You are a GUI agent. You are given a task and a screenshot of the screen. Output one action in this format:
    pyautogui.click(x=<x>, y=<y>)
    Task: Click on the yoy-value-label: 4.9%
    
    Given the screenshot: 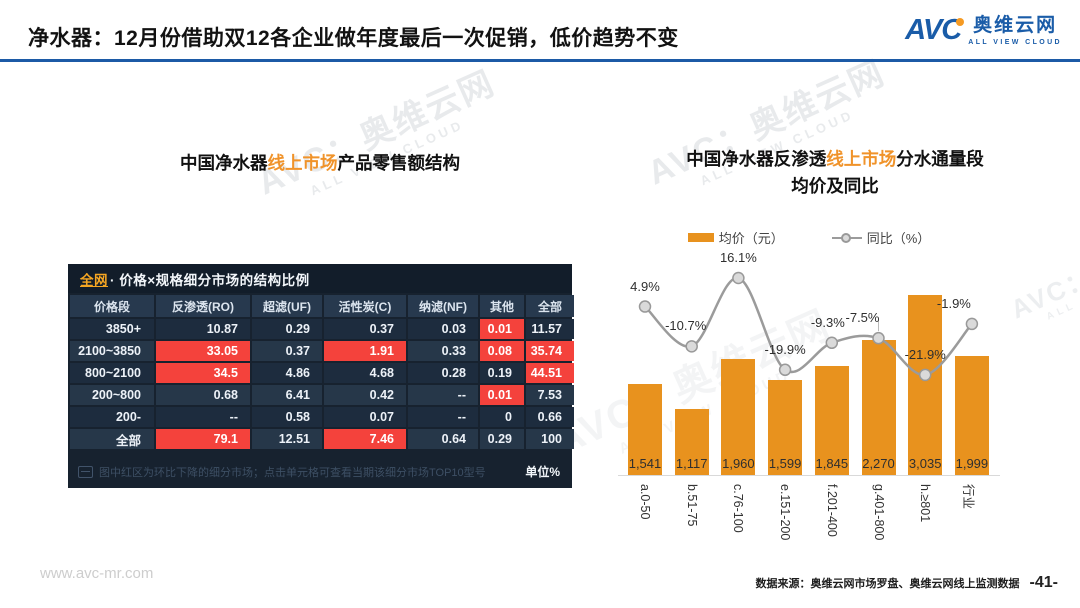 What is the action you would take?
    pyautogui.click(x=645, y=286)
    